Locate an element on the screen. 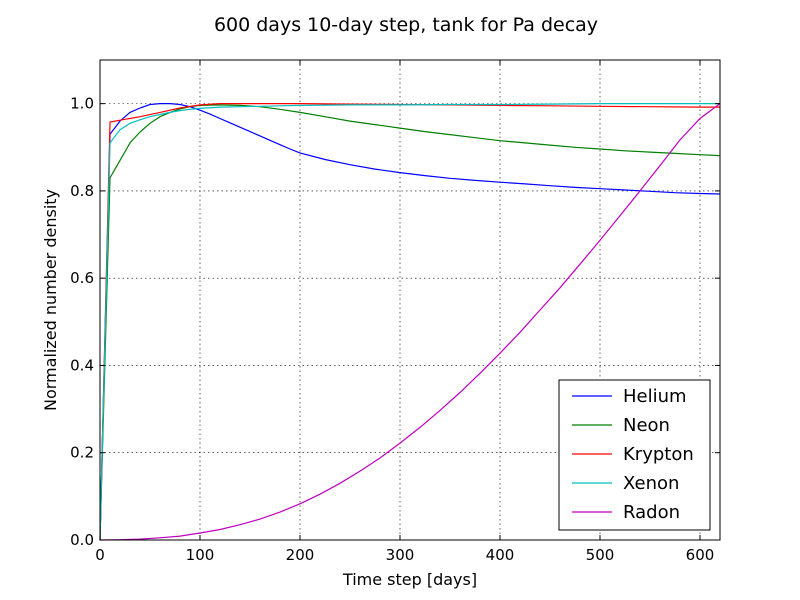 Image resolution: width=800 pixels, height=600 pixels. y-axis-label: Normalized number density is located at coordinates (50, 300).